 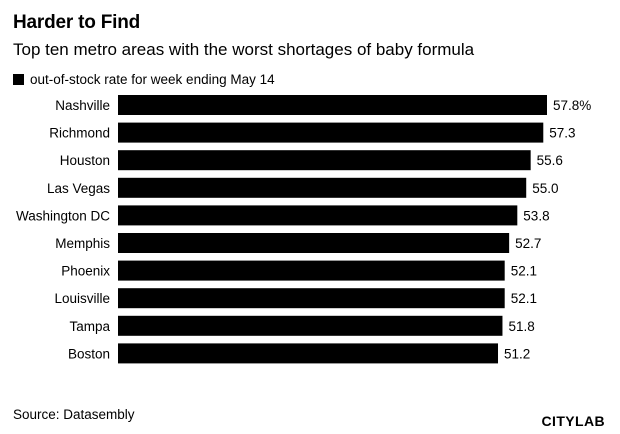 I want to click on citylab-logo: CITYLAB, so click(x=573, y=421).